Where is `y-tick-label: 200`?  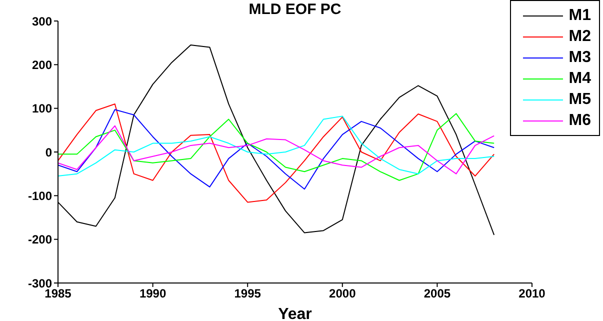 y-tick-label: 200 is located at coordinates (42, 65).